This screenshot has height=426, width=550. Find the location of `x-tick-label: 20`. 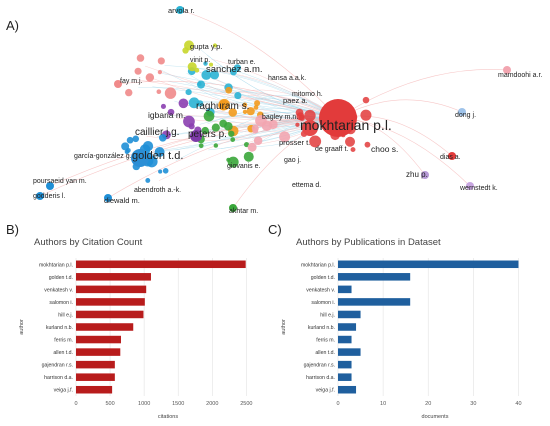

x-tick-label: 20 is located at coordinates (428, 404).